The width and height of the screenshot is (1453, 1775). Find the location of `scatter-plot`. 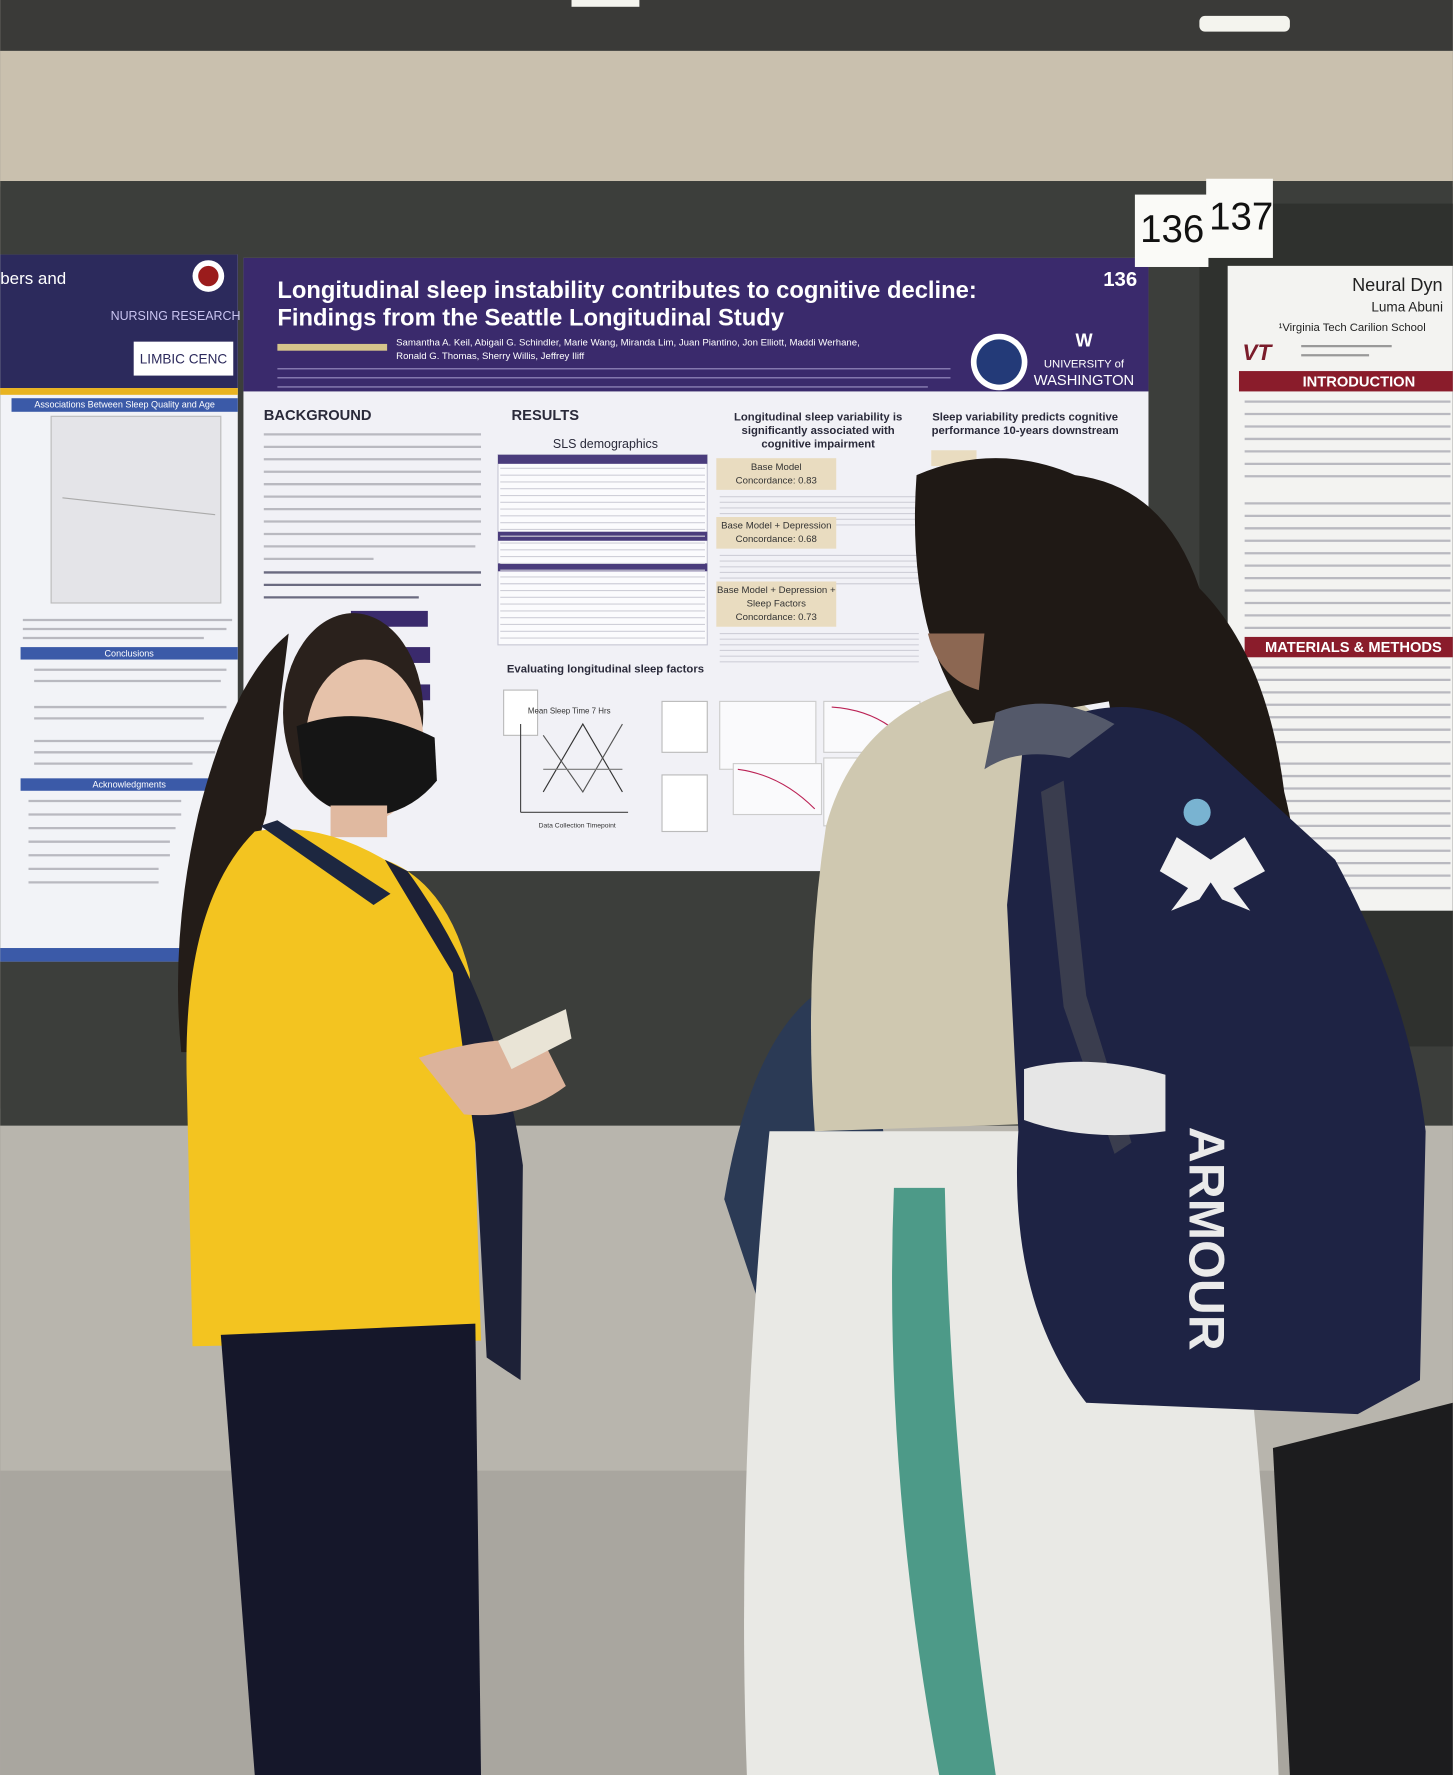

scatter-plot is located at coordinates (136, 509).